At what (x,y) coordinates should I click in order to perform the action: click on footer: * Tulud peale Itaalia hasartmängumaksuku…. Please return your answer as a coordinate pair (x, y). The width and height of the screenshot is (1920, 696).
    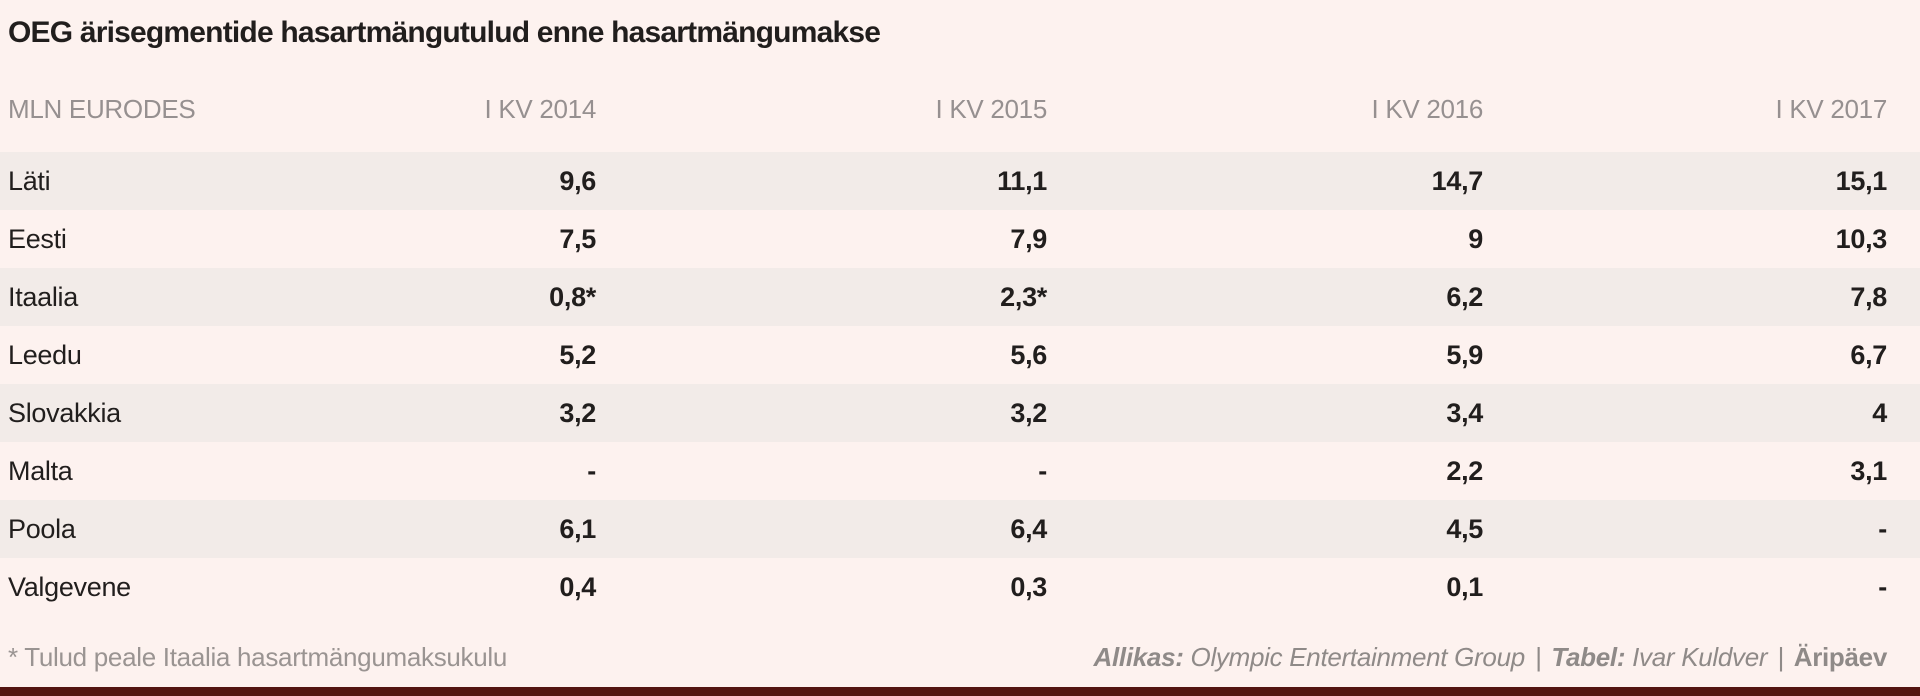
    Looking at the image, I should click on (960, 657).